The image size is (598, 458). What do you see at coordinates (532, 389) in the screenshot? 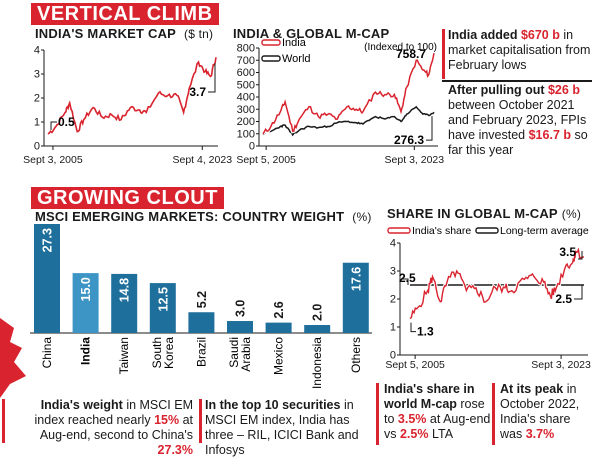
I see `note-peak-b: At its peak` at bounding box center [532, 389].